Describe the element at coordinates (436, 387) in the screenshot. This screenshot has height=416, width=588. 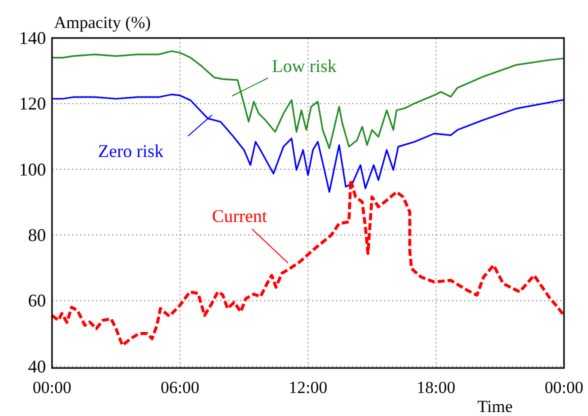
I see `x-tick-label: 18:00` at that location.